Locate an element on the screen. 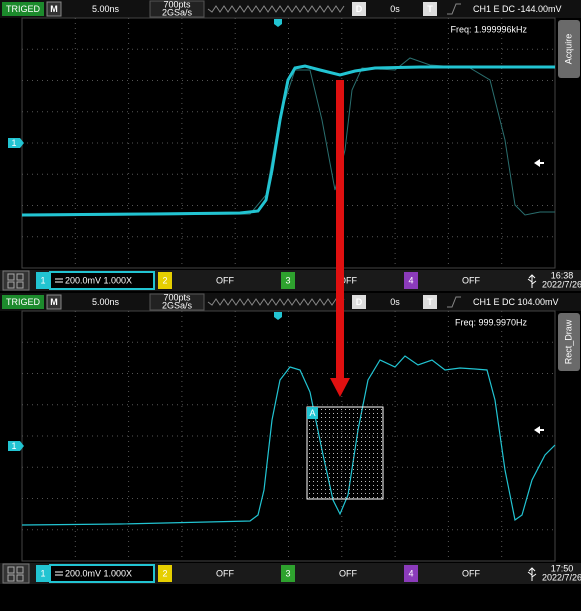  frequency: Freq: 1.999996kHz is located at coordinates (488, 29).